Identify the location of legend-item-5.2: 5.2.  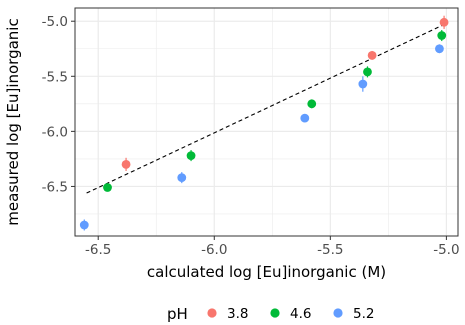
(353, 314).